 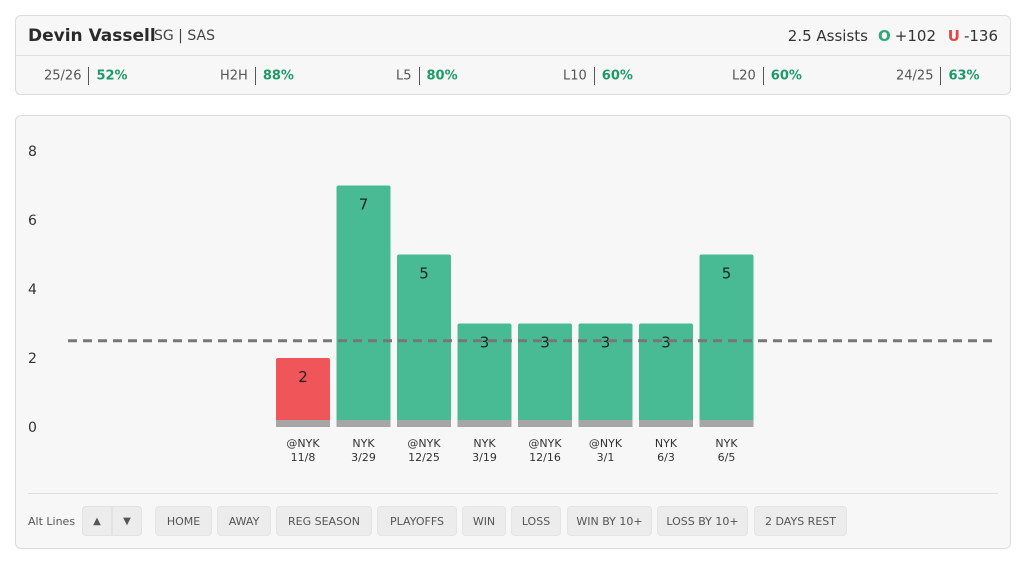 I want to click on stat-l5: L5 80%, so click(x=427, y=76).